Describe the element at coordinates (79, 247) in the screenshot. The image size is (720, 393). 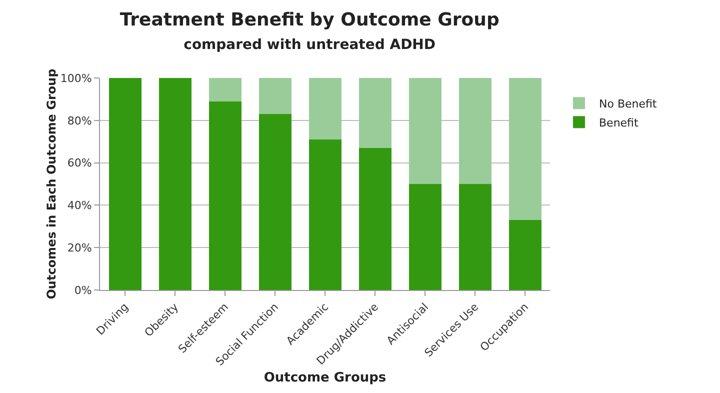
I see `y-tick-label: 20%` at that location.